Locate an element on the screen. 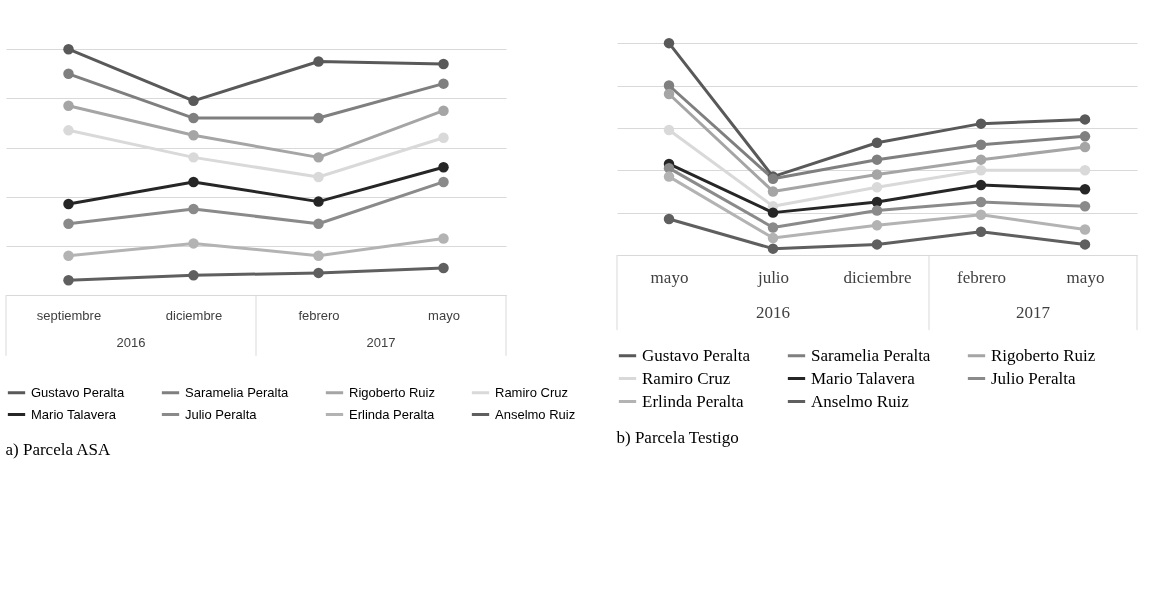 The height and width of the screenshot is (589, 1167). text: b) Parcela Testigo is located at coordinates (677, 437).